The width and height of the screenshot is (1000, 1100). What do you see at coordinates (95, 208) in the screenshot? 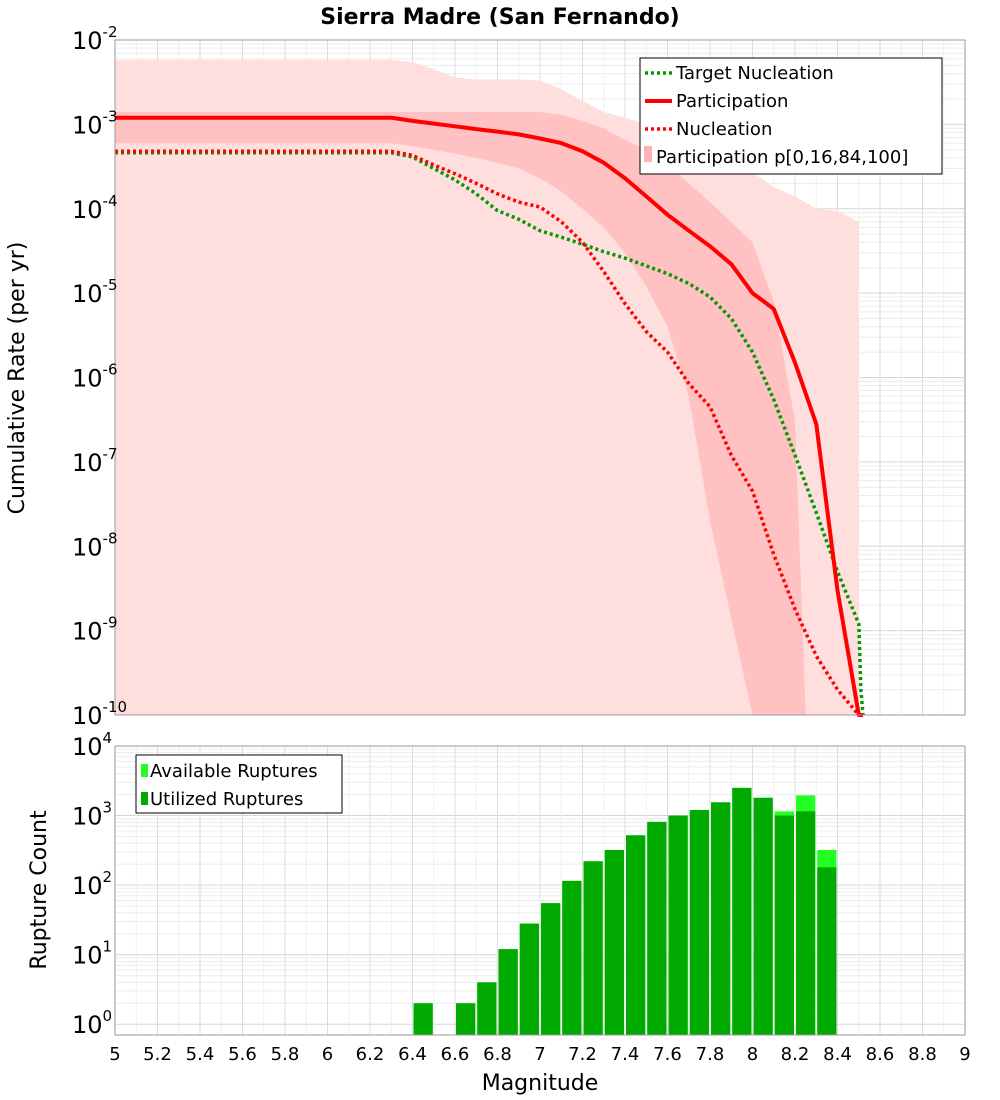
I see `y-tick-label: 10⁻⁴` at bounding box center [95, 208].